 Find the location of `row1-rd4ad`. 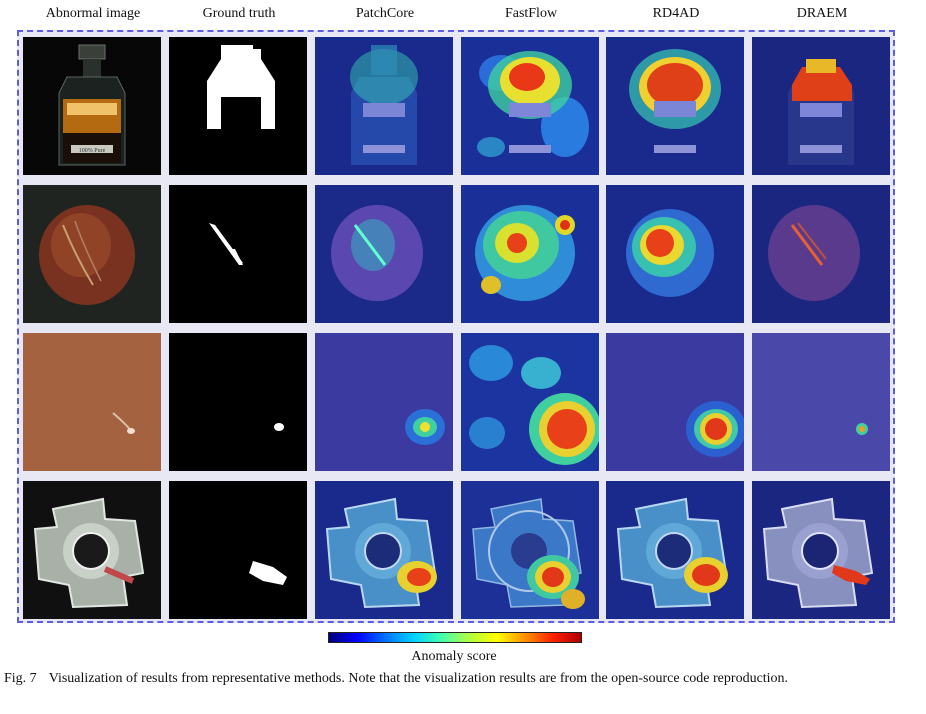

row1-rd4ad is located at coordinates (675, 106).